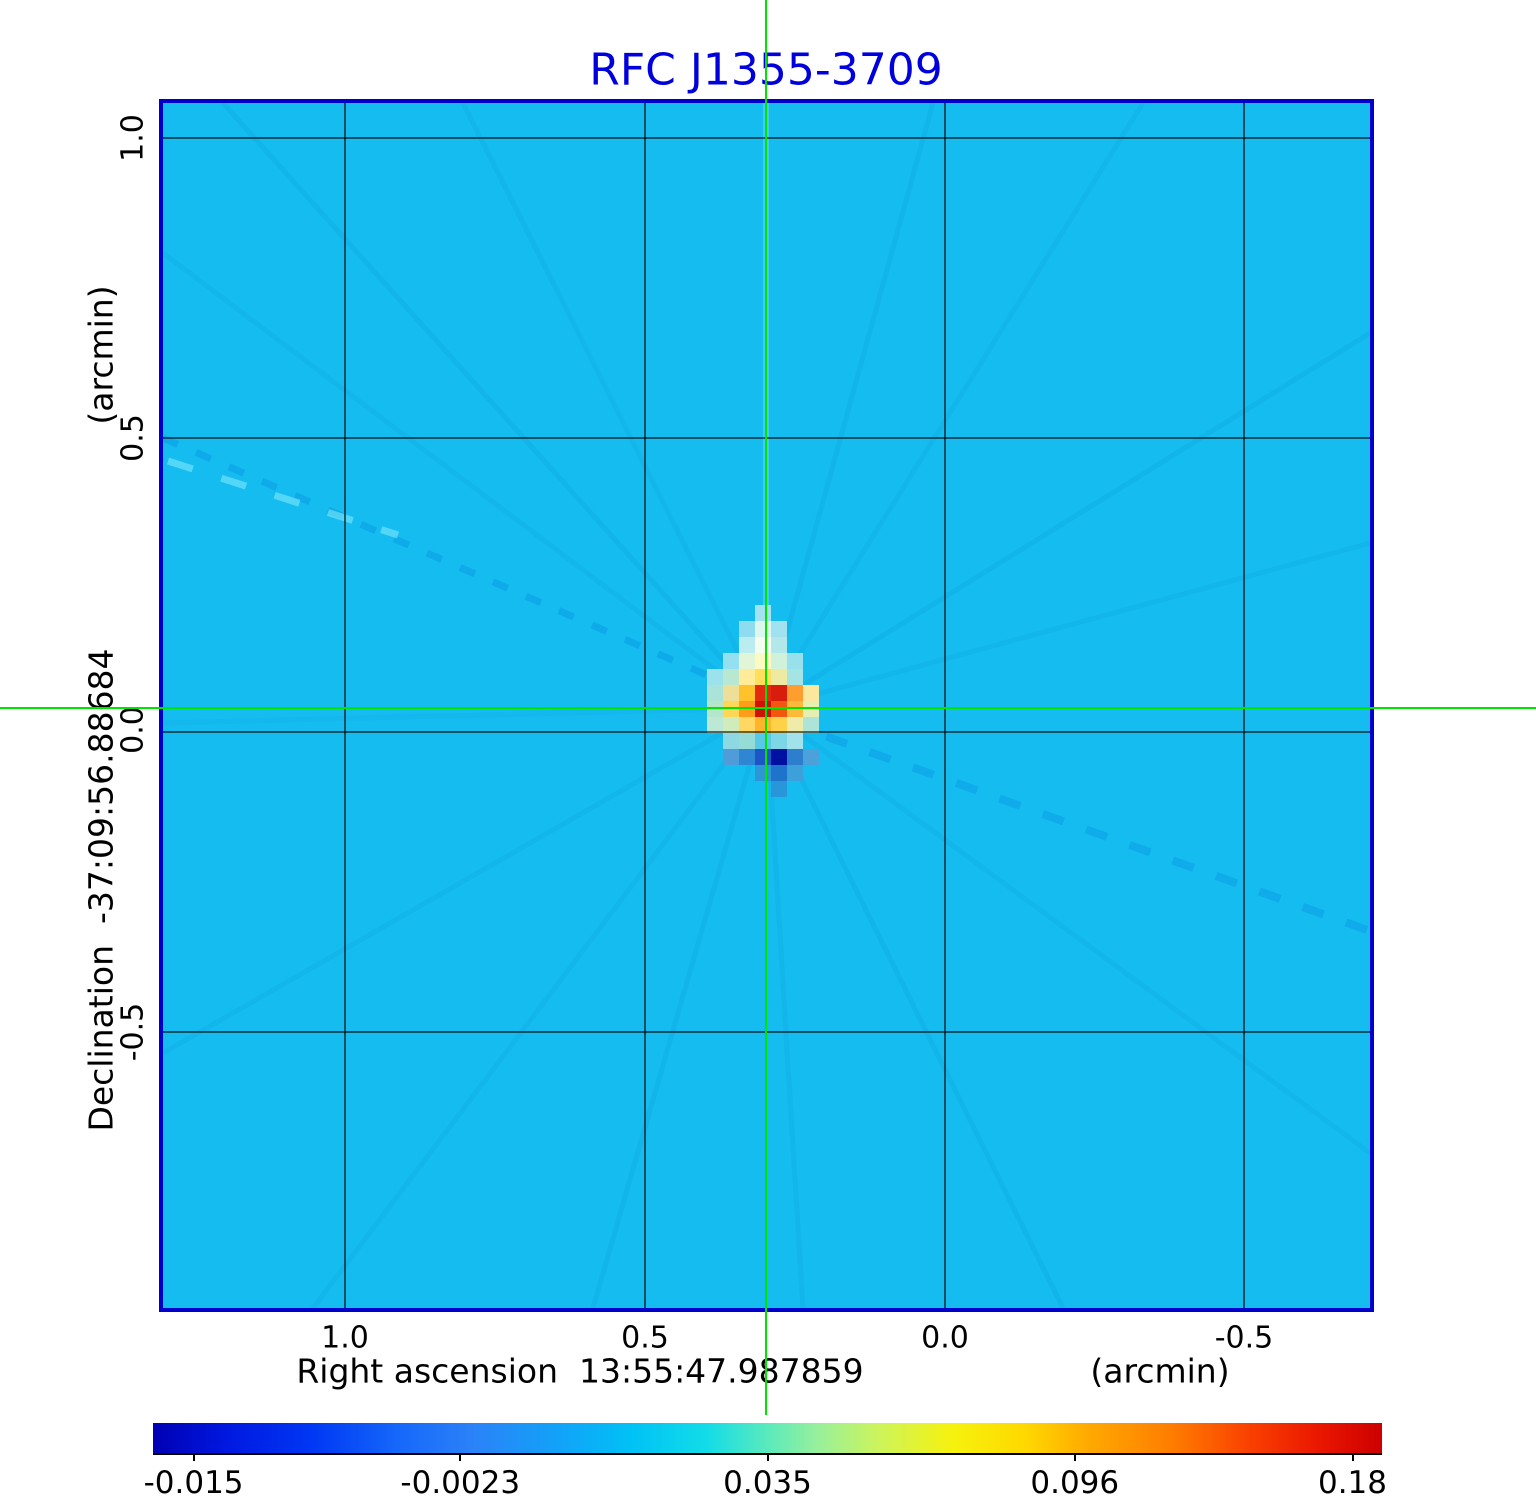  I want to click on y-axis-label: Declination -37:09:56.88684, so click(101, 890).